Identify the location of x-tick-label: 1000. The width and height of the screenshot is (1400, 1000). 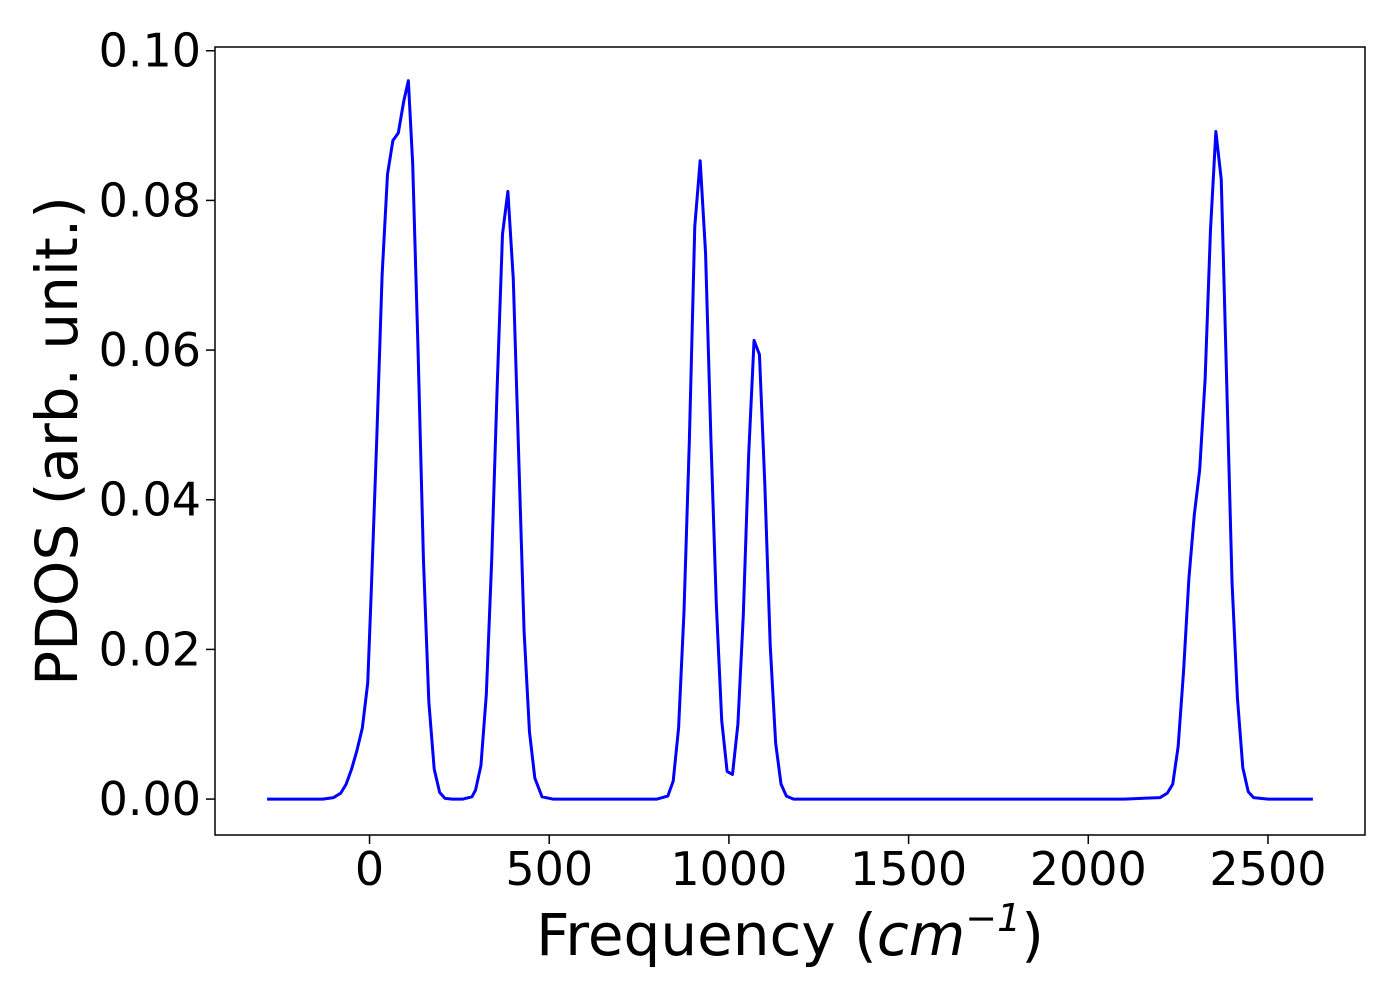
(728, 869).